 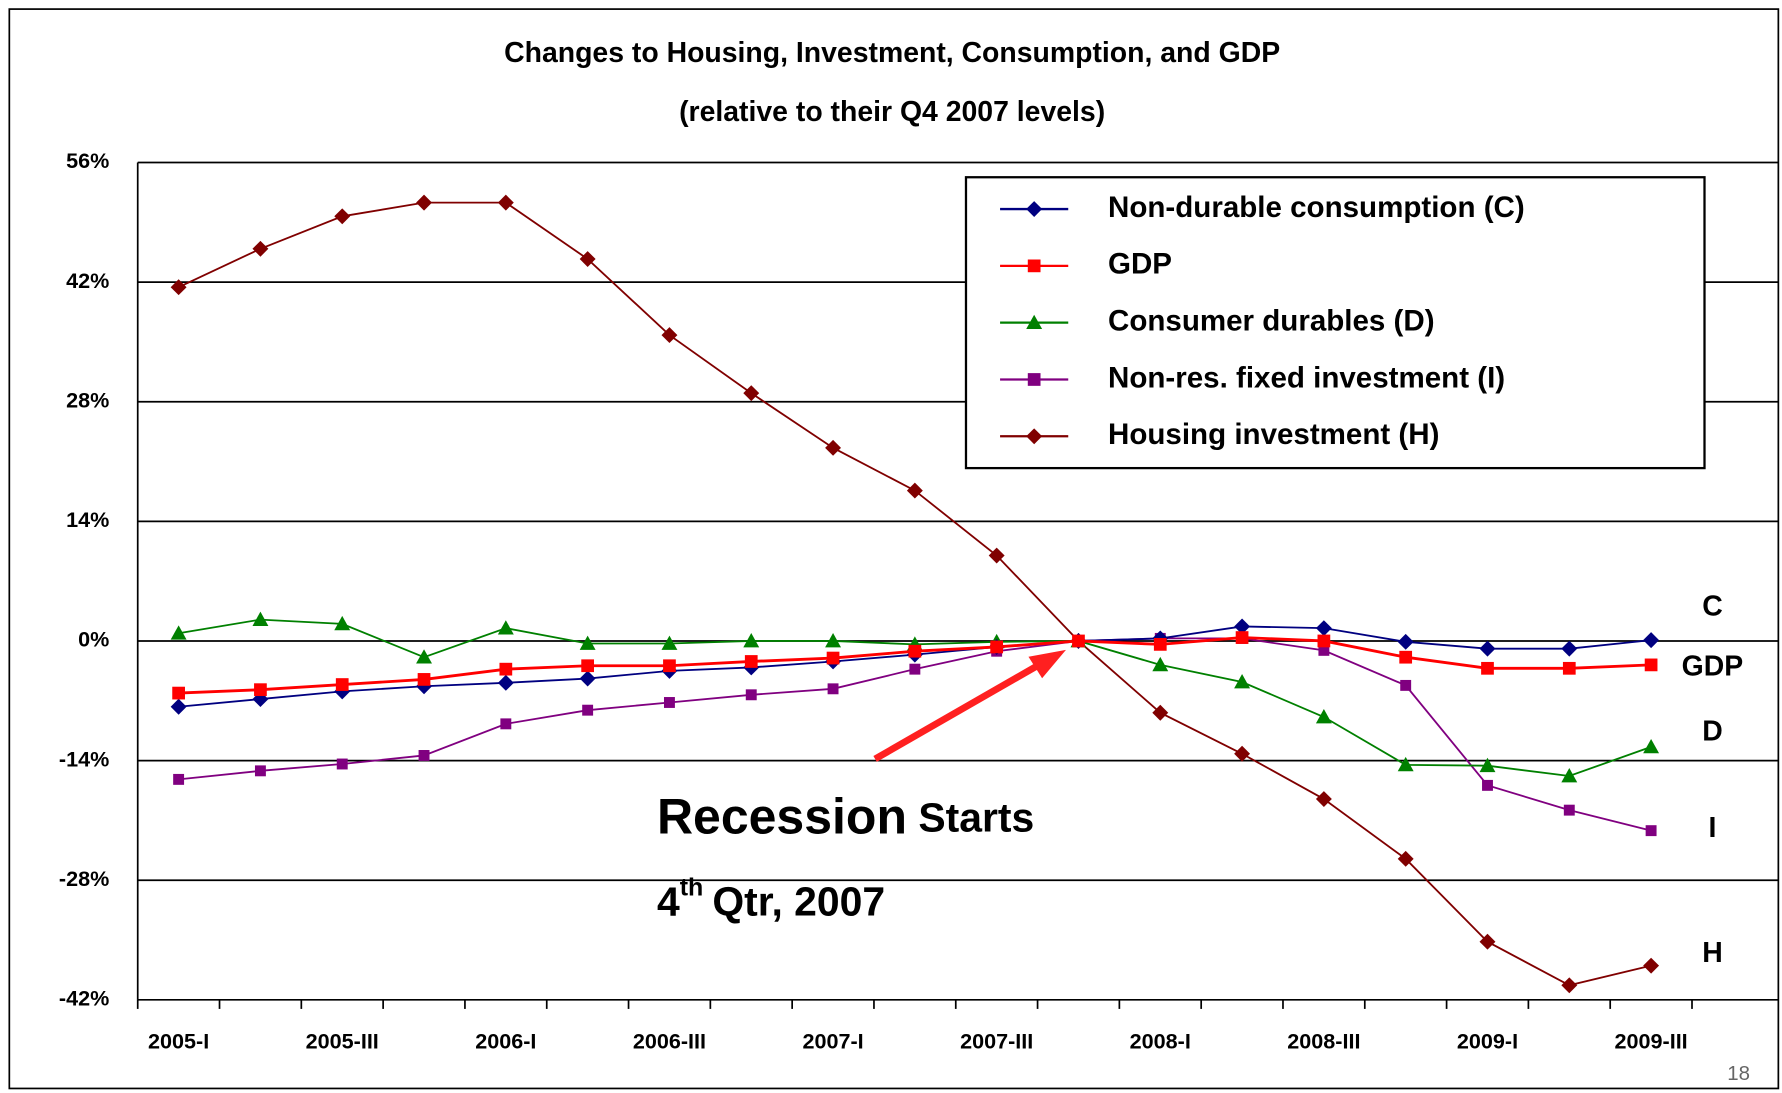 What do you see at coordinates (1712, 606) in the screenshot?
I see `series-label: C` at bounding box center [1712, 606].